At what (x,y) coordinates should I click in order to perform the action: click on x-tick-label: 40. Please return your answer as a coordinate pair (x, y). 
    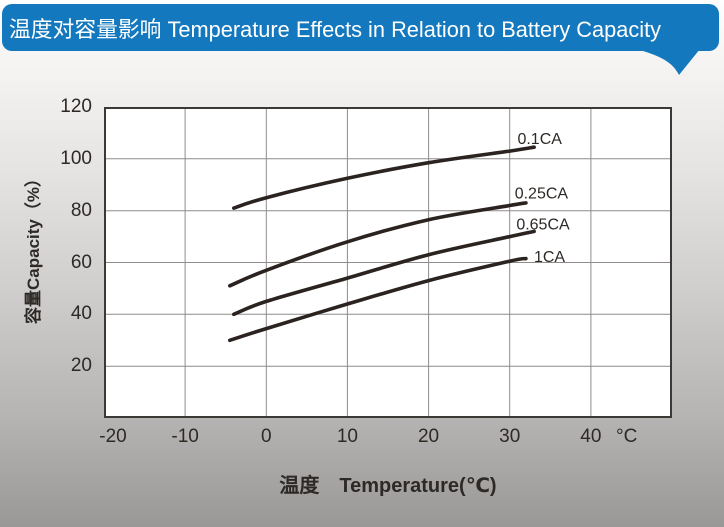
    Looking at the image, I should click on (591, 436).